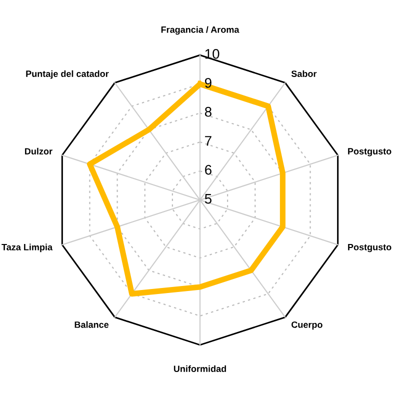 This screenshot has width=400, height=400. What do you see at coordinates (208, 169) in the screenshot?
I see `y-tick-label: 6` at bounding box center [208, 169].